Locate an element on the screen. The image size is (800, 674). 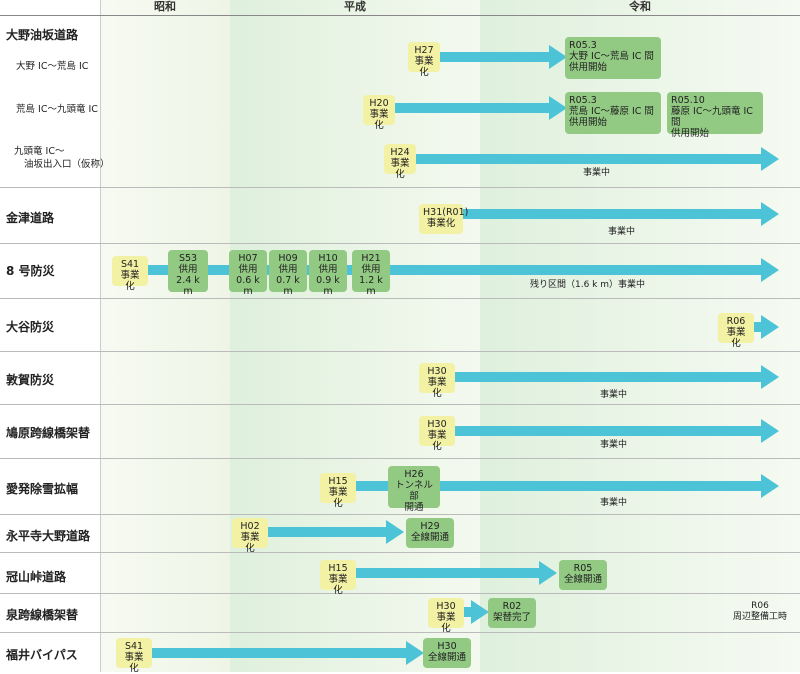
milestone-marker: H07 供用 0.6 k m is located at coordinates (248, 273).